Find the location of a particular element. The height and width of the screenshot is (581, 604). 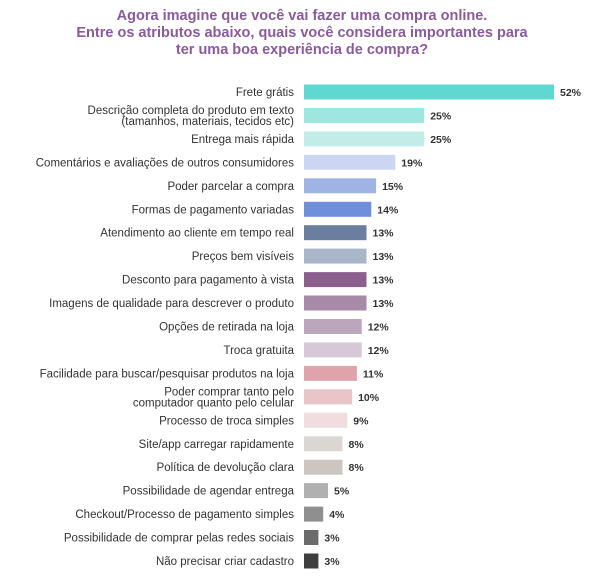

category-label: Site/app carregar rapidamente is located at coordinates (216, 445).